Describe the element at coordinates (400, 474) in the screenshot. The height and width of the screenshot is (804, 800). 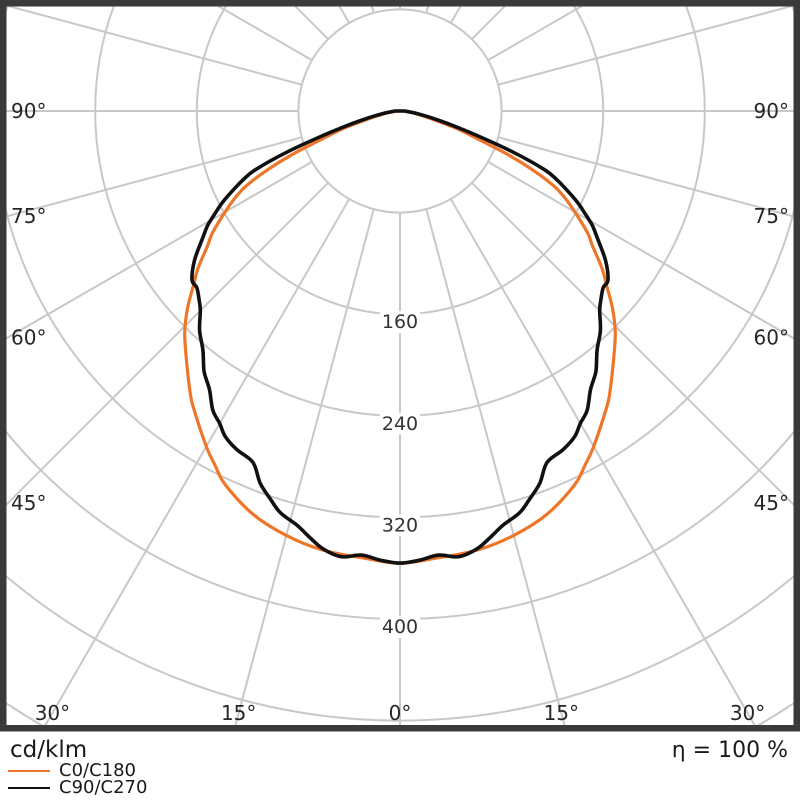
I see `radial-tick-labels: 160 240 320 400` at that location.